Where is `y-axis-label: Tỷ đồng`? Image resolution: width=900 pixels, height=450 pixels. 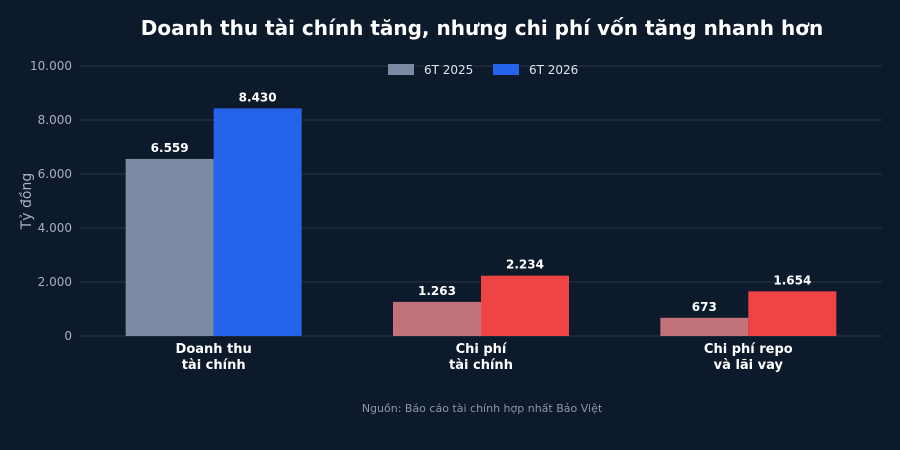
y-axis-label: Tỷ đồng is located at coordinates (26, 202).